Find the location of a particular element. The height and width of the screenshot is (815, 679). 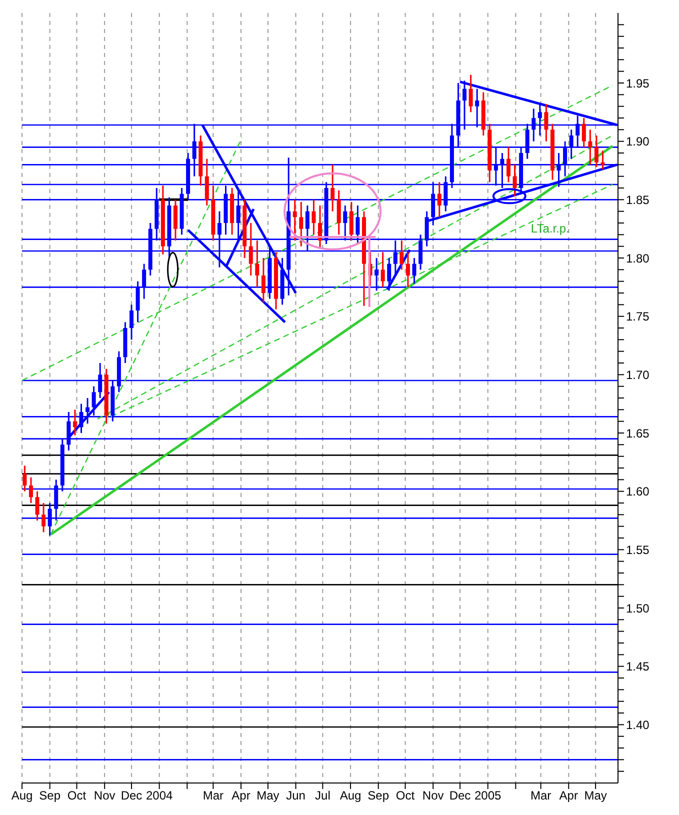

x-tick-label: 2004 is located at coordinates (159, 795).